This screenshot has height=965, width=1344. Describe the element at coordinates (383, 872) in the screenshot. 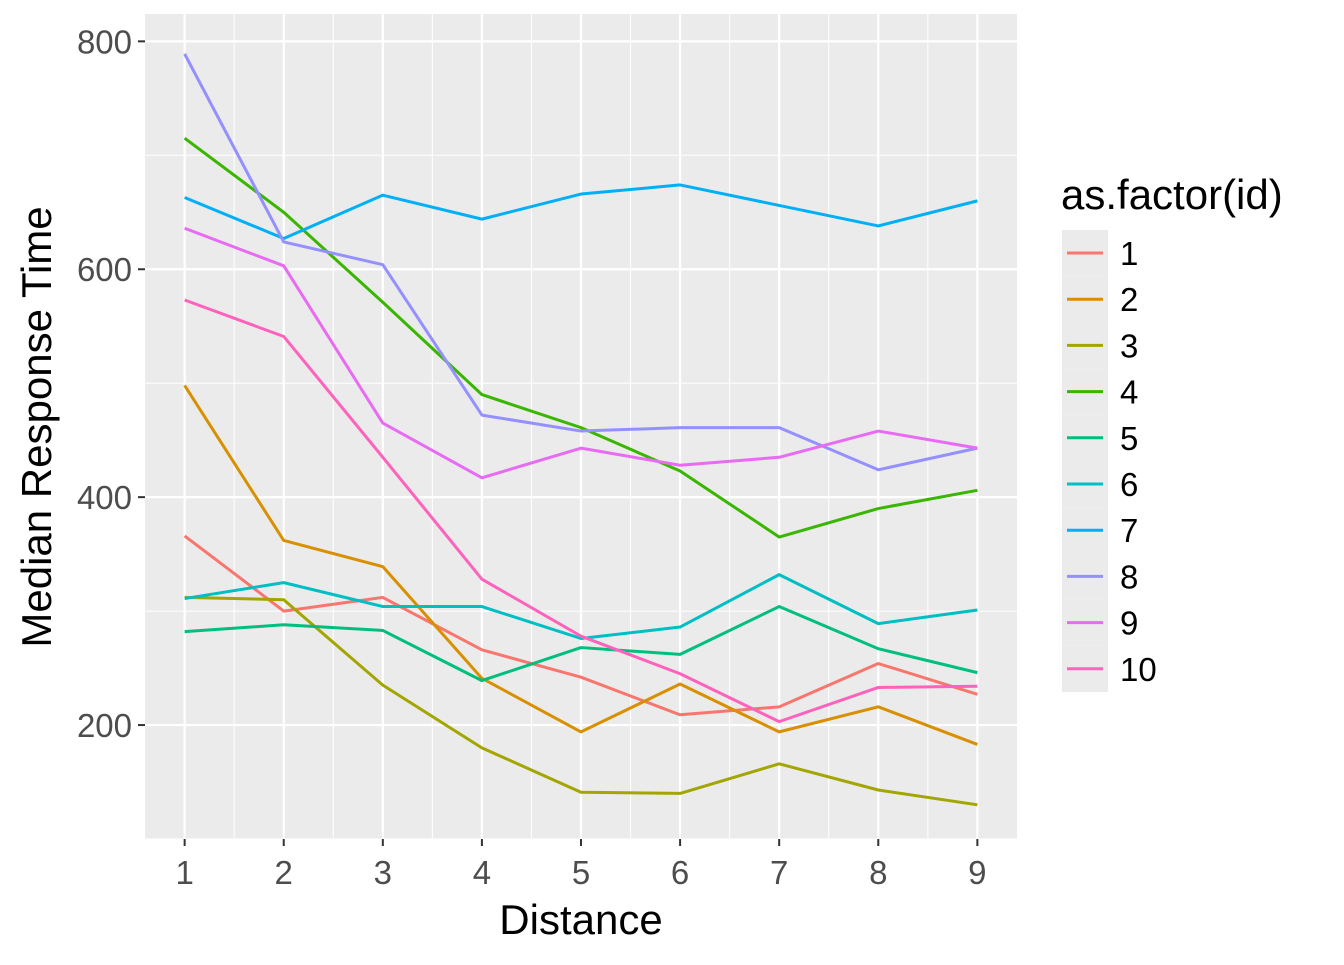

I see `x-tick-label: 3` at that location.